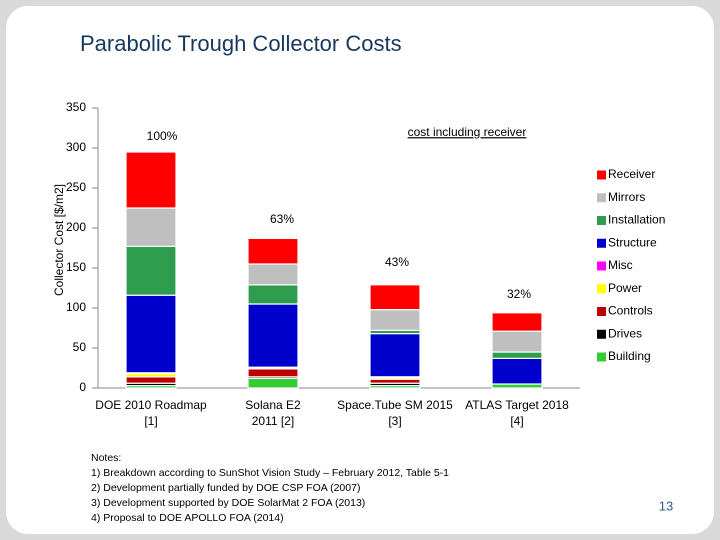  What do you see at coordinates (632, 242) in the screenshot?
I see `legend-label: Structure` at bounding box center [632, 242].